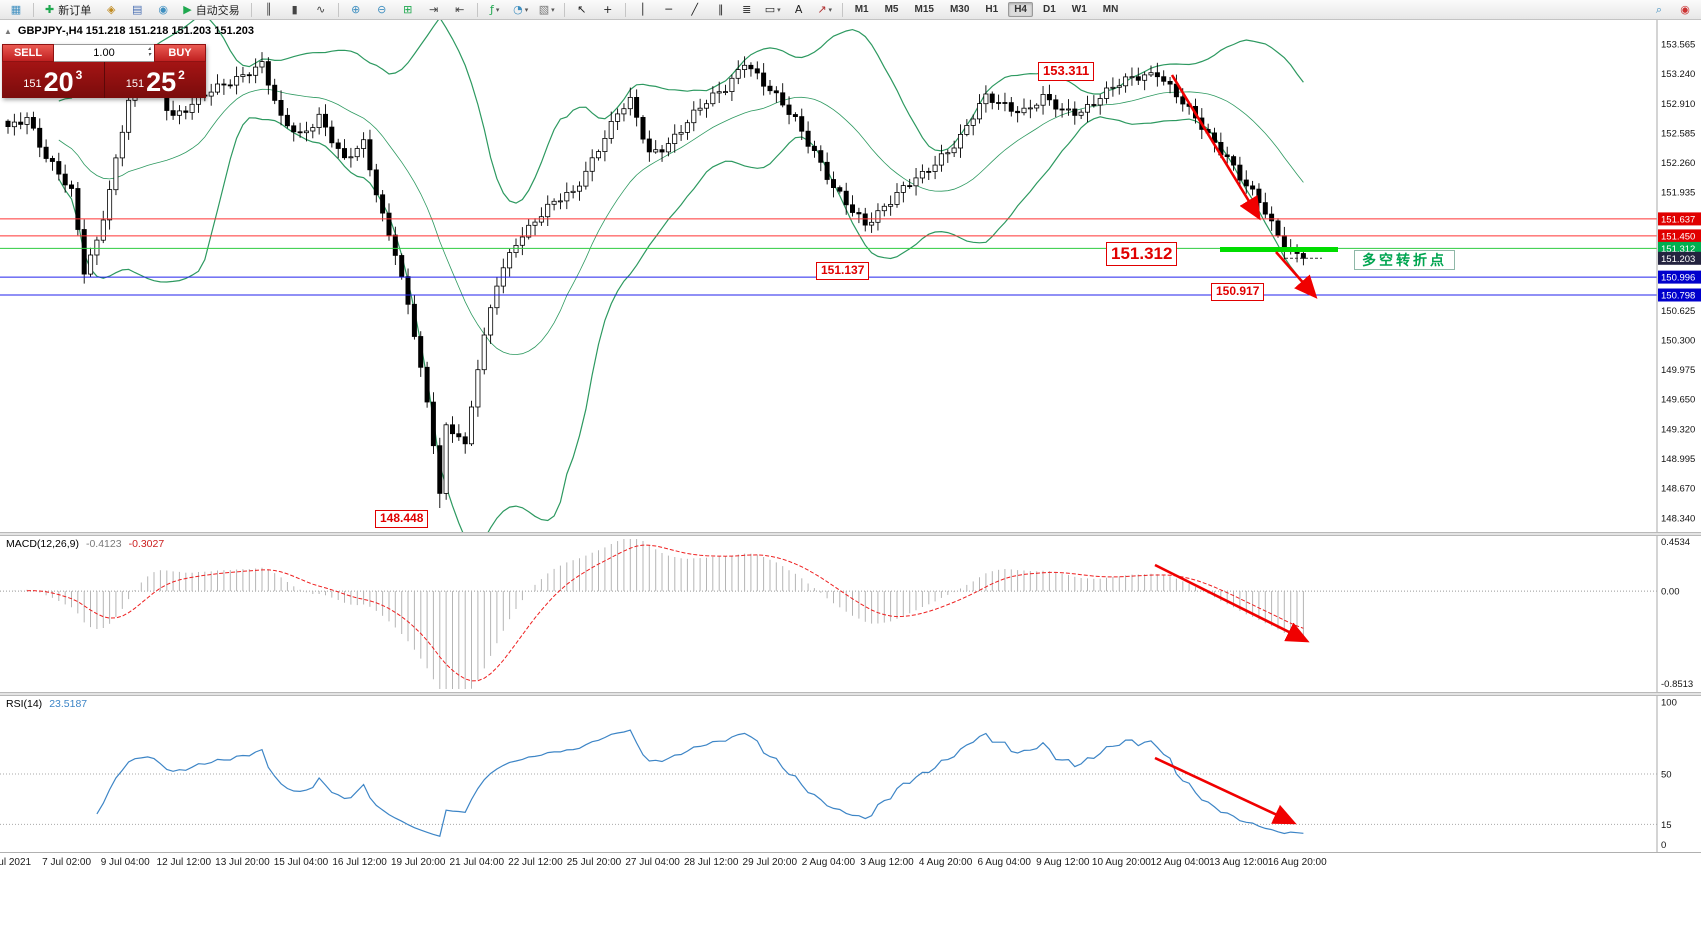 This screenshot has height=941, width=1701. Describe the element at coordinates (68, 704) in the screenshot. I see `rsi-value: 23.5187` at that location.